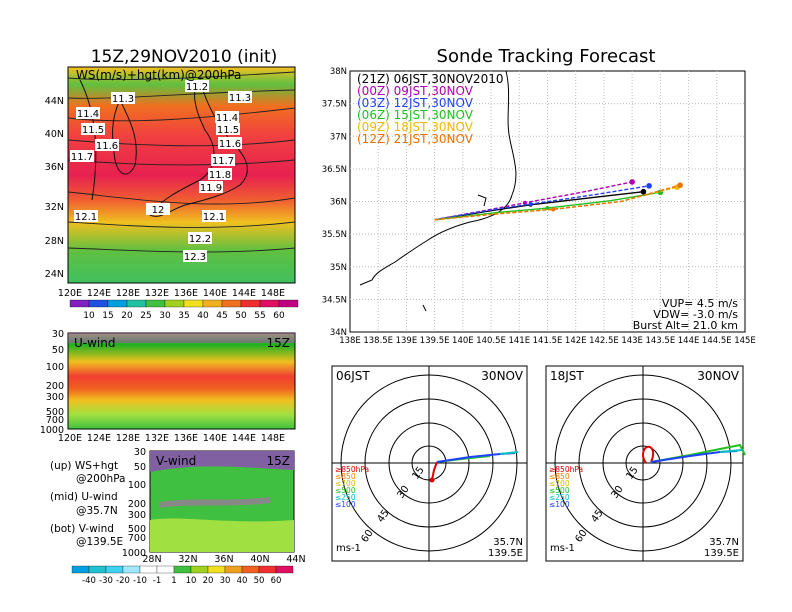 The height and width of the screenshot is (612, 792). Describe the element at coordinates (55, 386) in the screenshot. I see `u-pressure-tick: 200` at that location.